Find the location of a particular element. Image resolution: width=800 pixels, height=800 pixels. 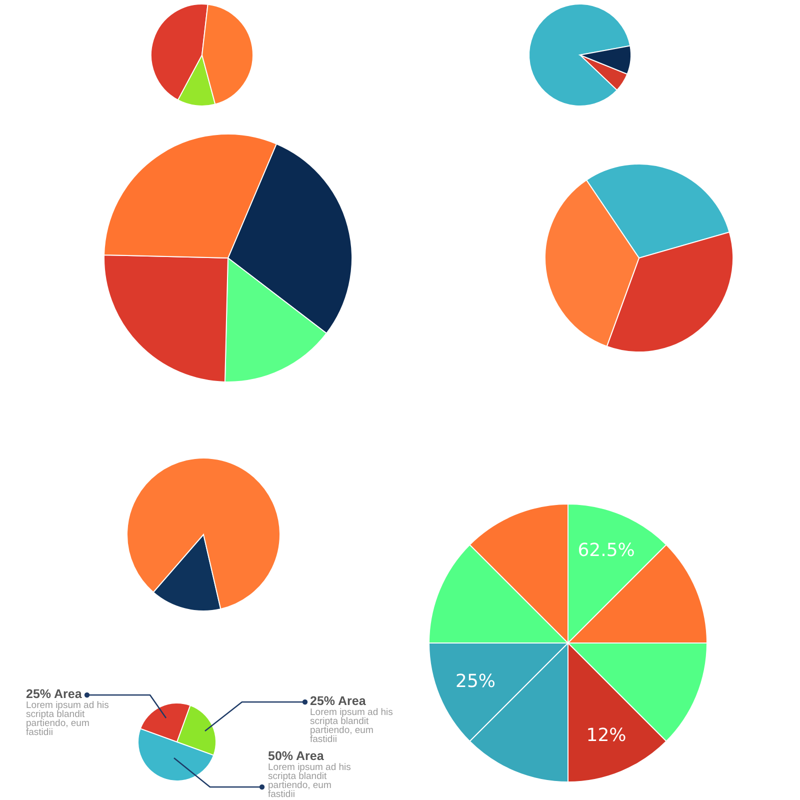

text: 25% is located at coordinates (476, 681).